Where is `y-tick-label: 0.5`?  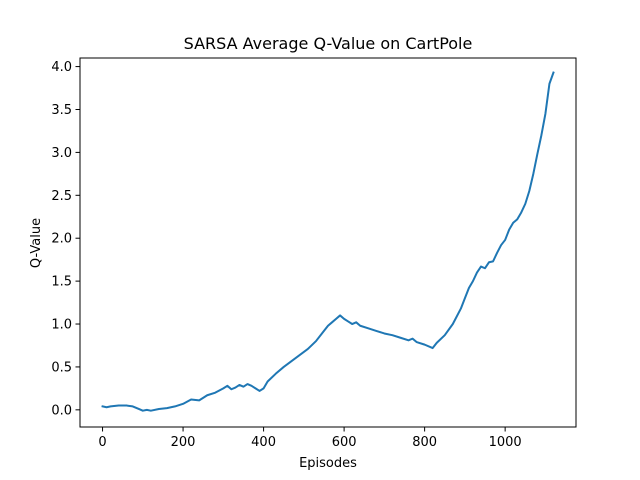
y-tick-label: 0.5 is located at coordinates (61, 367).